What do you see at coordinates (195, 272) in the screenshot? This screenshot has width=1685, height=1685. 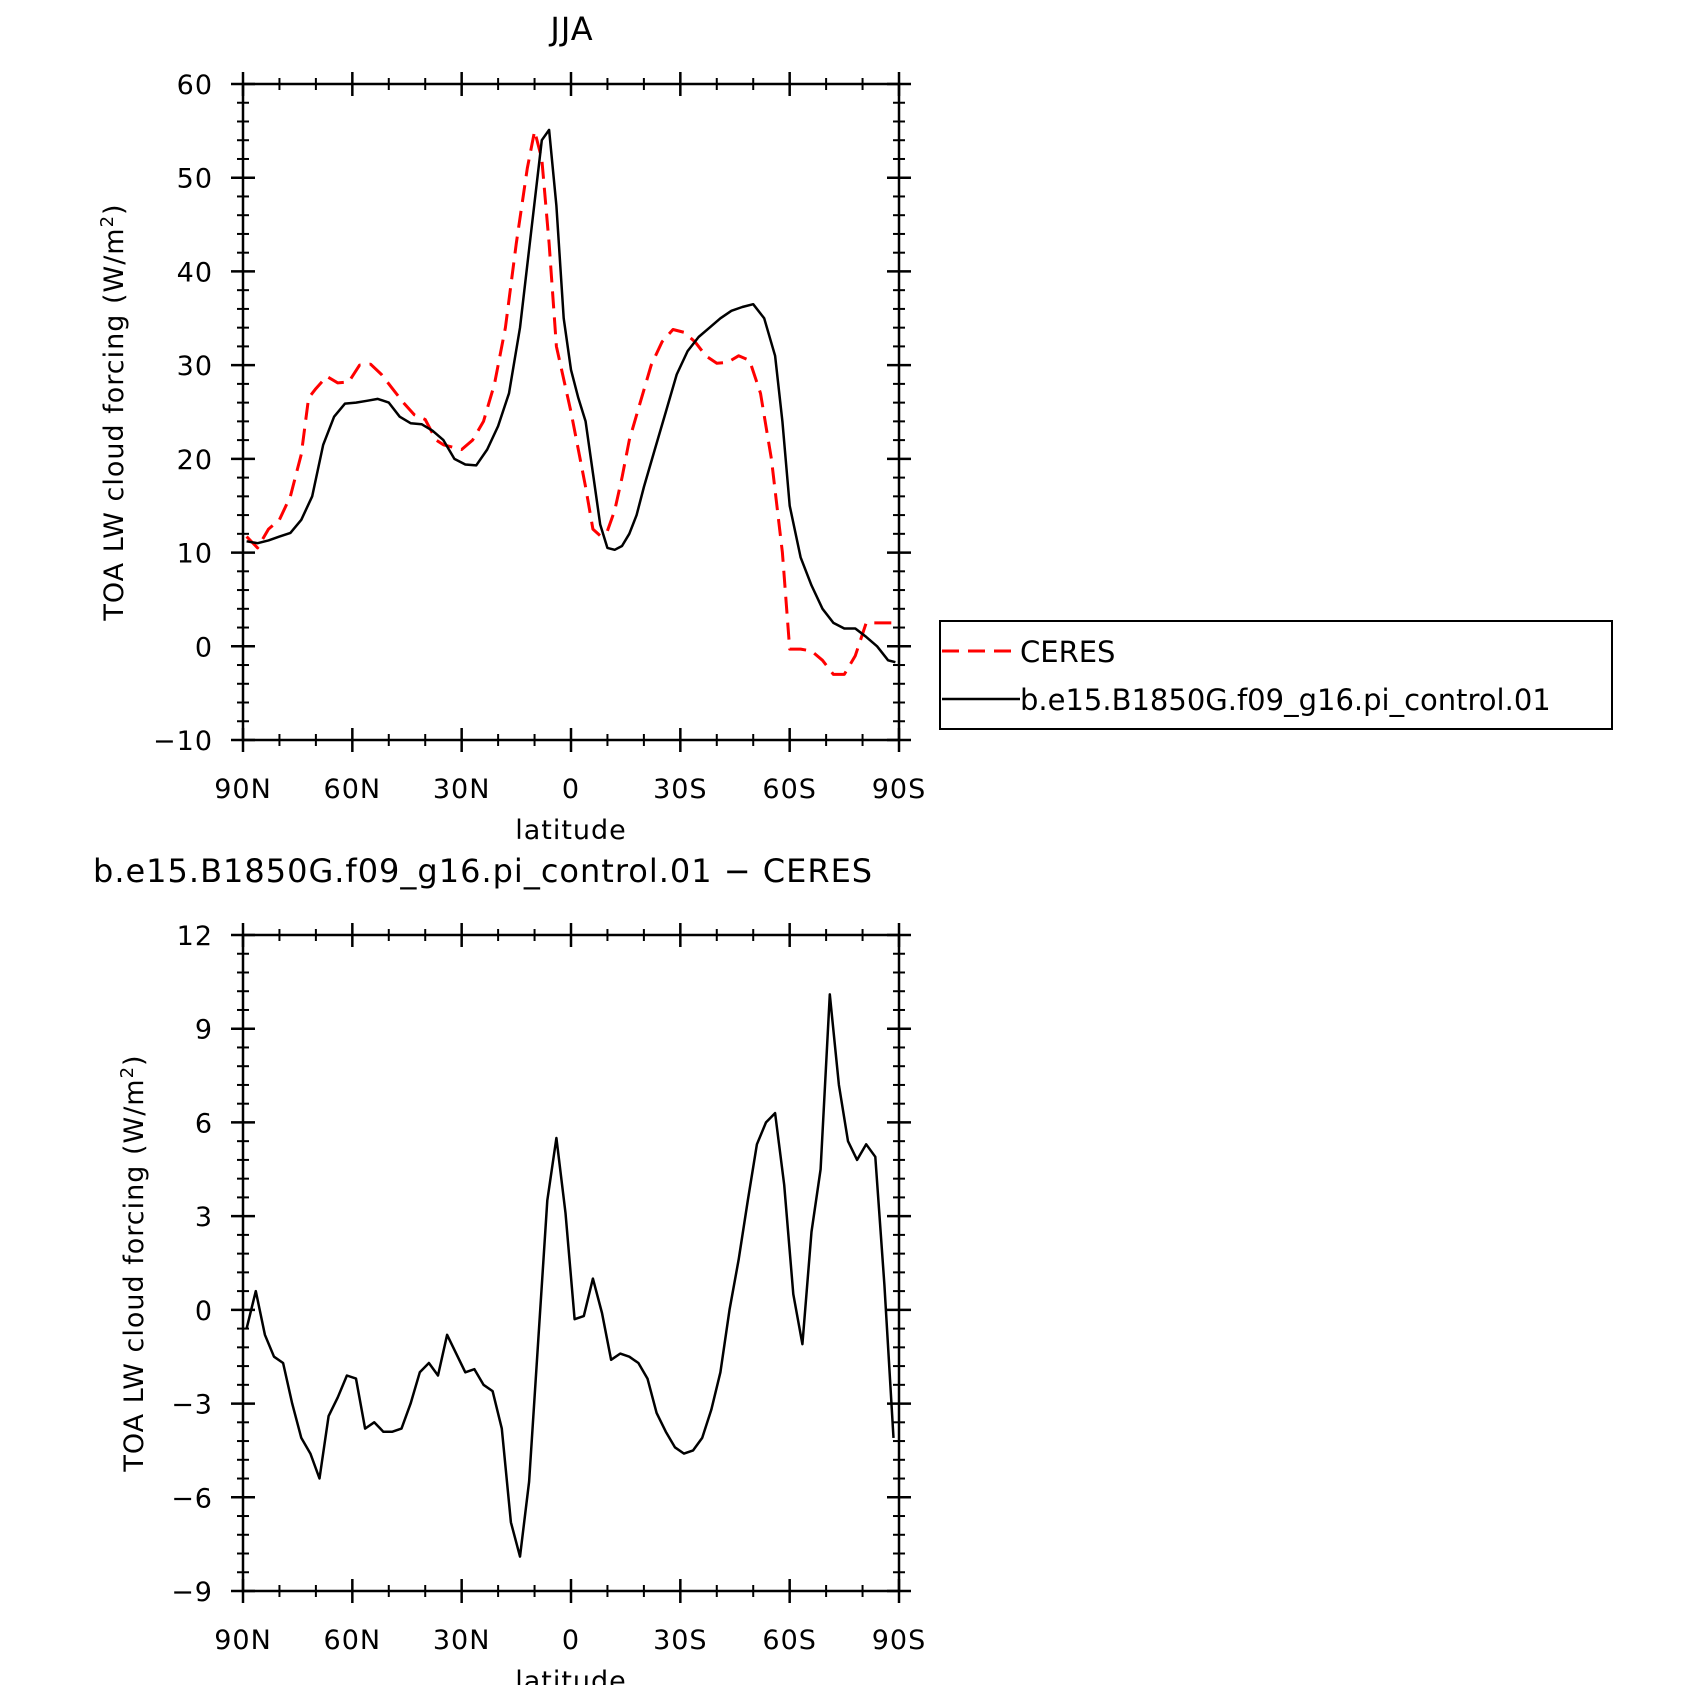 I see `y-tick-label: 40` at bounding box center [195, 272].